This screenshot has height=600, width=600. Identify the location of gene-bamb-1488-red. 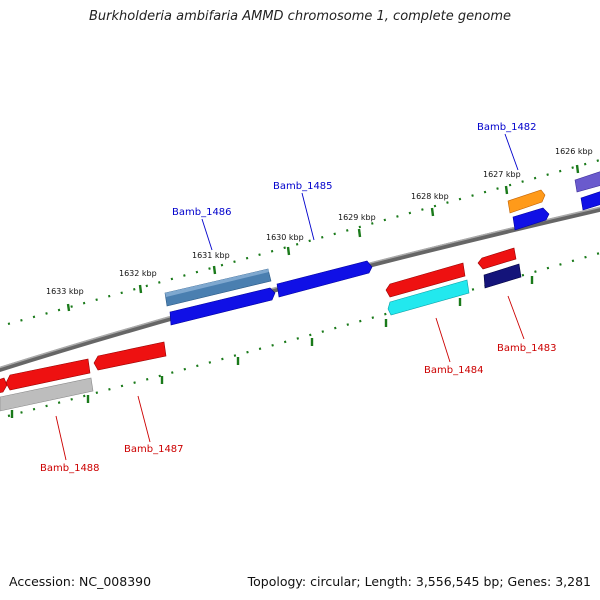
(48, 374).